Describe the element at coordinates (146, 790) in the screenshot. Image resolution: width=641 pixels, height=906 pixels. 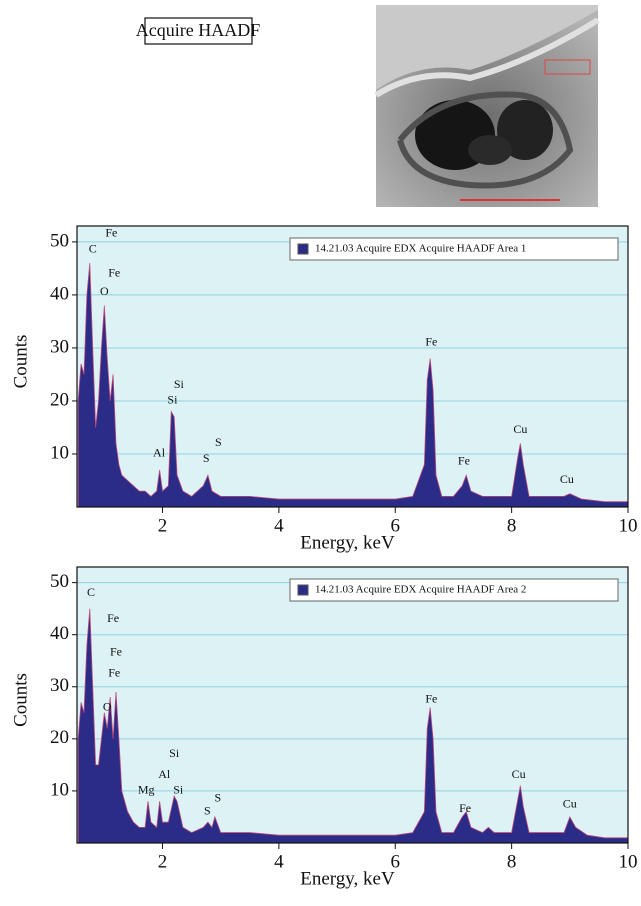
I see `peak-label: Mg` at that location.